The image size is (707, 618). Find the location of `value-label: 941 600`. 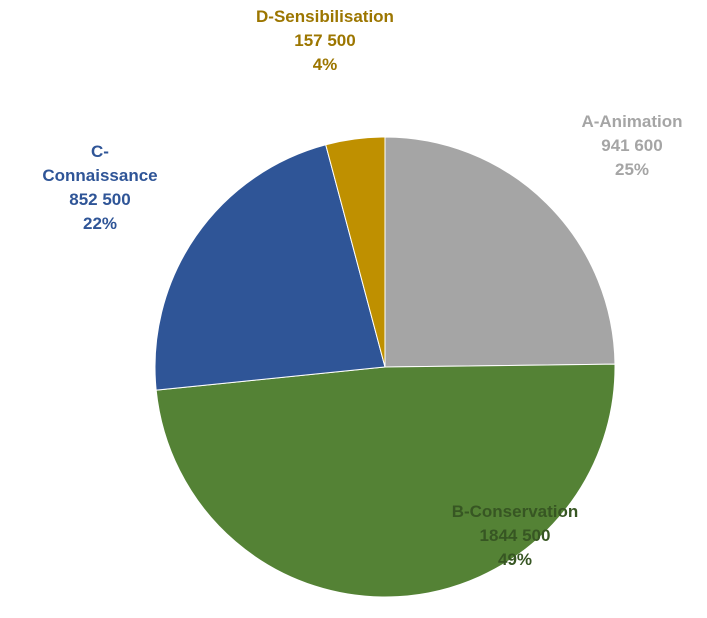

value-label: 941 600 is located at coordinates (632, 145).